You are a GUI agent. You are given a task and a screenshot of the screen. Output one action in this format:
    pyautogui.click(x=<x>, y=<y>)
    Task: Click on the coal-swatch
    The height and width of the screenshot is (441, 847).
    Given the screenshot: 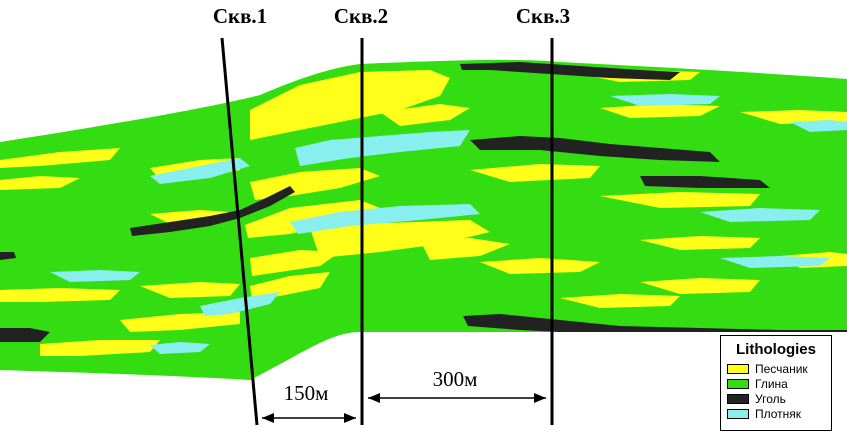 What is the action you would take?
    pyautogui.click(x=738, y=398)
    